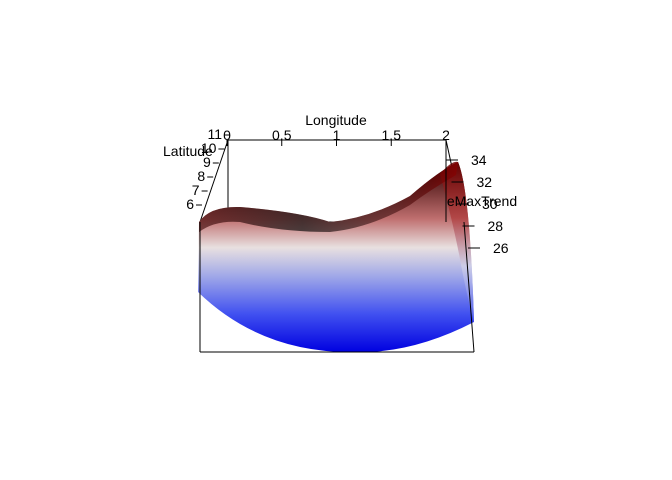  What do you see at coordinates (336, 120) in the screenshot?
I see `x-axis-title: Longitude` at bounding box center [336, 120].